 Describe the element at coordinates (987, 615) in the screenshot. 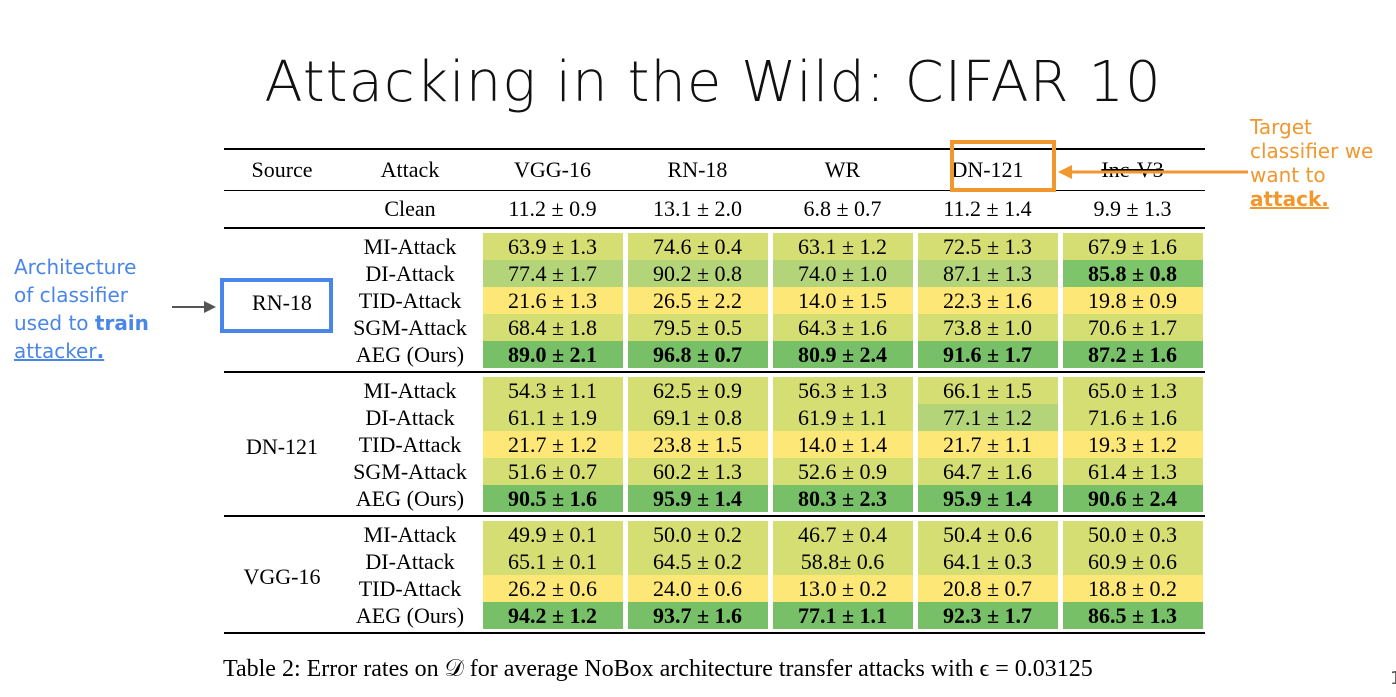

I see `value-text: 92.3 ± 1.7` at that location.